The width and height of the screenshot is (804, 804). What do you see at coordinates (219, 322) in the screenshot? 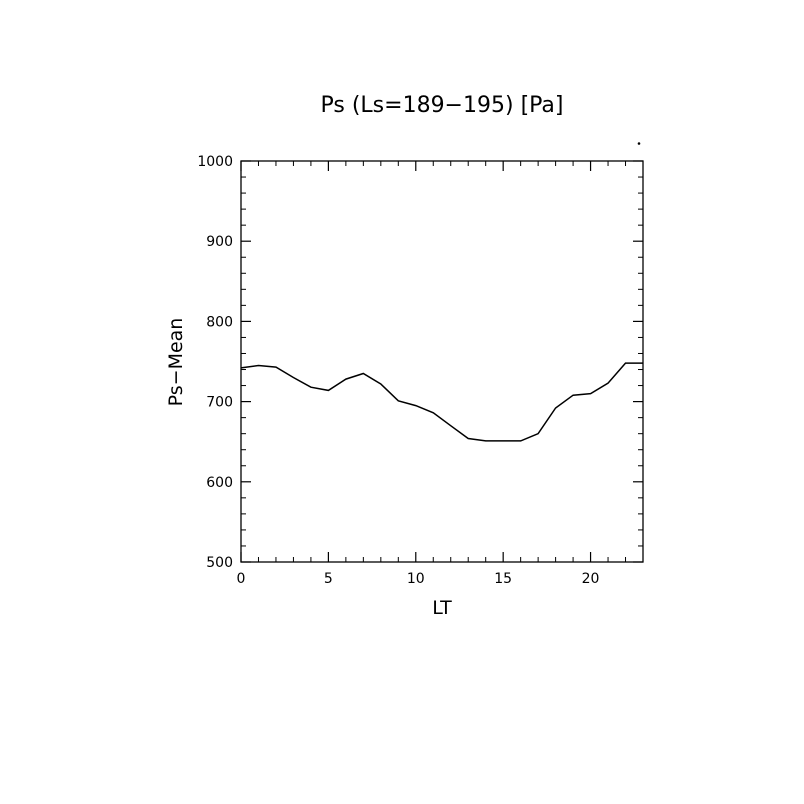
I see `y-tick-label: 800` at bounding box center [219, 322].